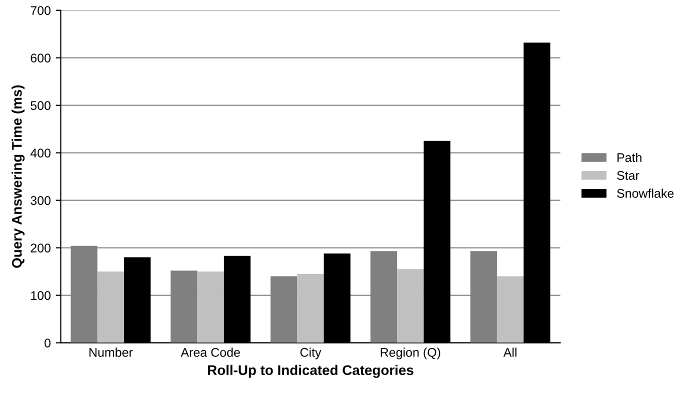 This screenshot has width=675, height=413. What do you see at coordinates (410, 354) in the screenshot?
I see `x-tick-label: Region (Q)` at bounding box center [410, 354].